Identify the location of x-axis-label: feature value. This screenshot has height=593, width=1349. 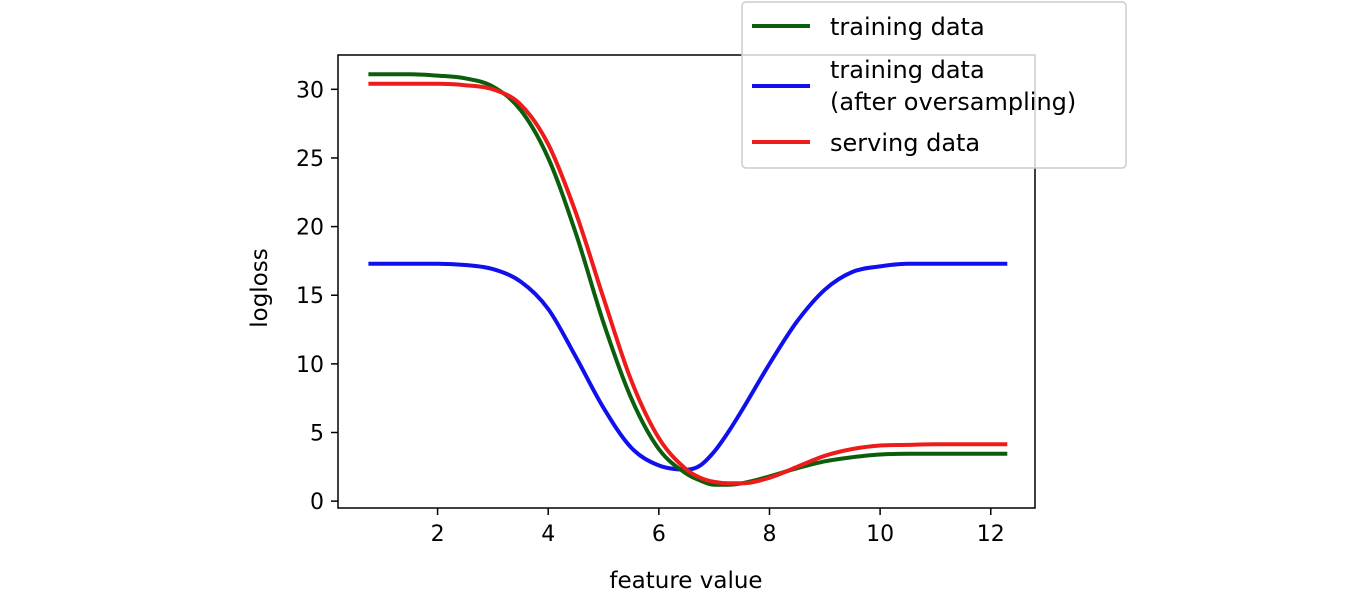
(685, 580).